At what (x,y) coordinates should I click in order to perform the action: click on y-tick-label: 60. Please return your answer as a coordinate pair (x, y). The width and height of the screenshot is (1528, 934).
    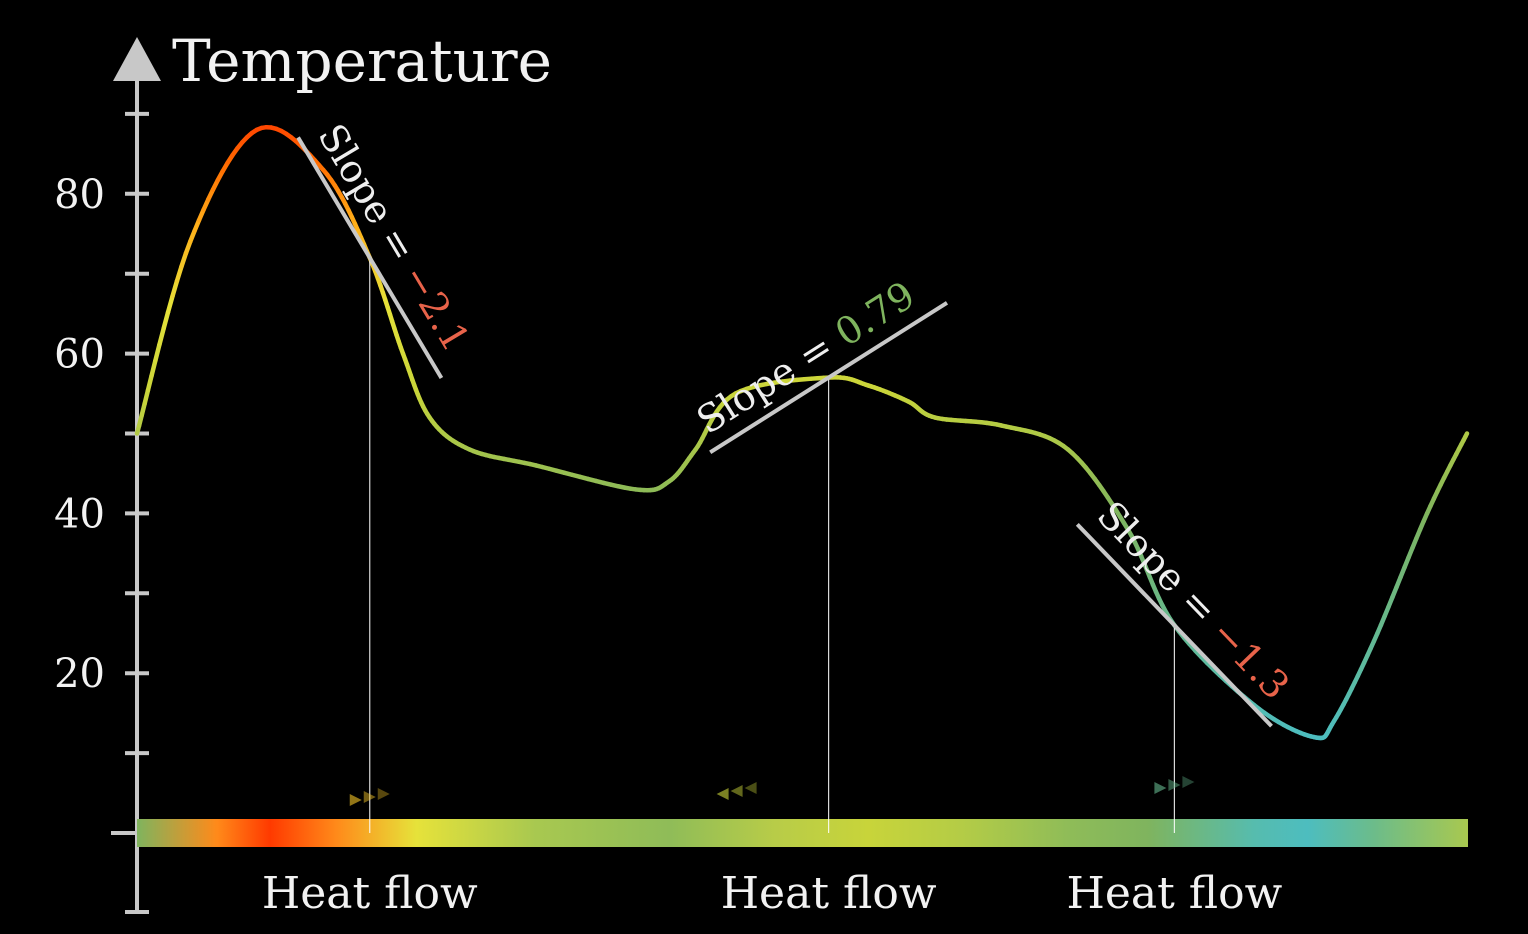
    Looking at the image, I should click on (79, 355).